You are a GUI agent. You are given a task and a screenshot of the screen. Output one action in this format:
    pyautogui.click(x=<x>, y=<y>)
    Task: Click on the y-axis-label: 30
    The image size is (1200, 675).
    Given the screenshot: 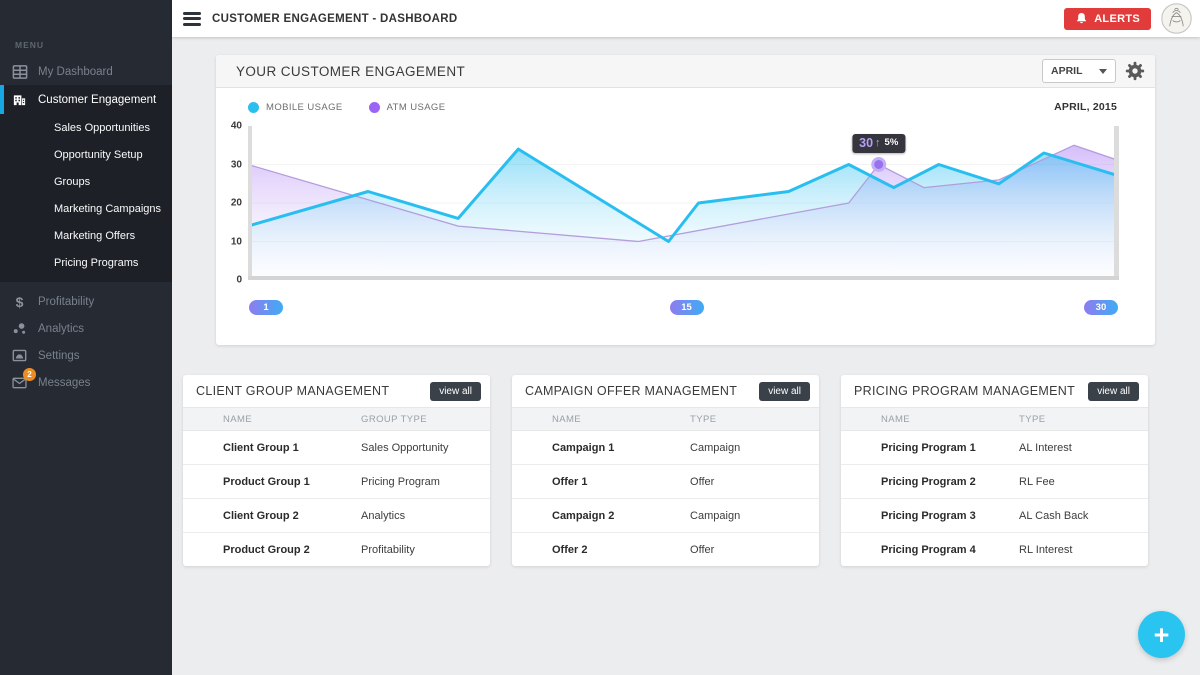 What is the action you would take?
    pyautogui.click(x=236, y=164)
    